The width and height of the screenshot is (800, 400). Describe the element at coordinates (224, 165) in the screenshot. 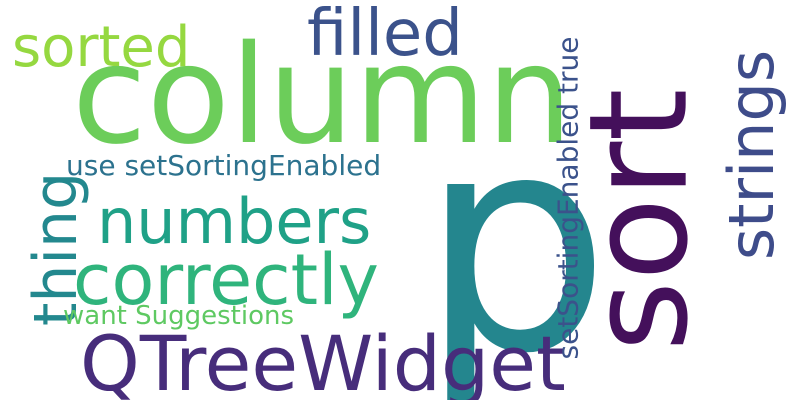

I see `word-use-setsortingenabled: use setSortingEnabled` at that location.